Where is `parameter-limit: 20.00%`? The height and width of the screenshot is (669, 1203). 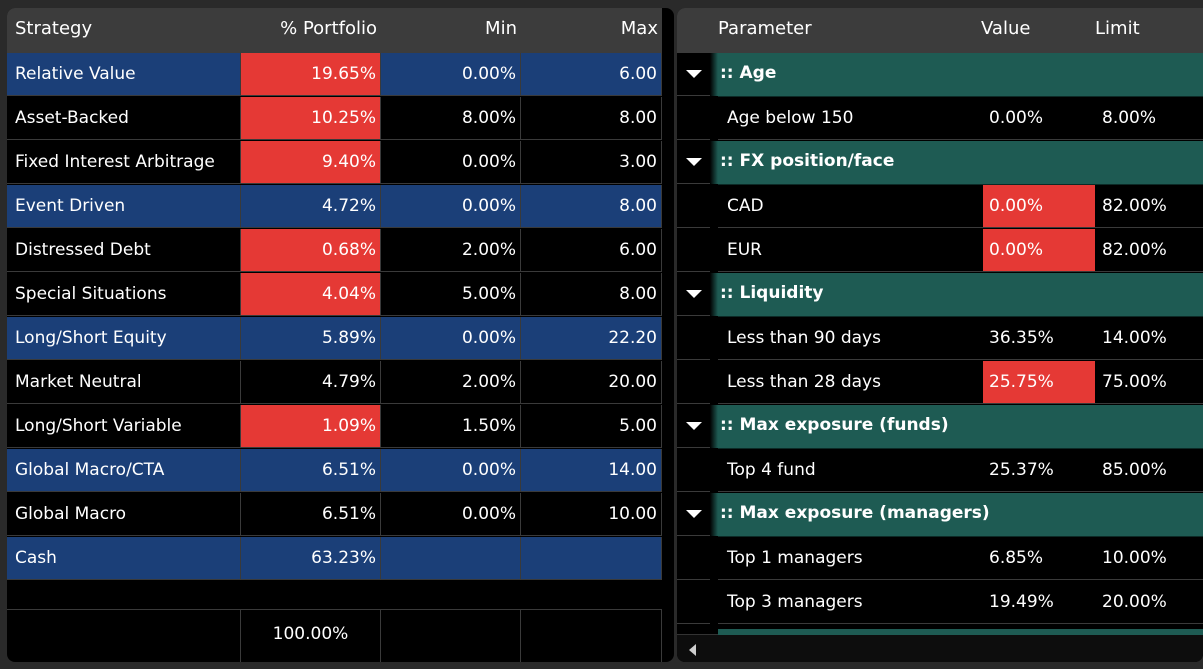 parameter-limit: 20.00% is located at coordinates (1149, 602).